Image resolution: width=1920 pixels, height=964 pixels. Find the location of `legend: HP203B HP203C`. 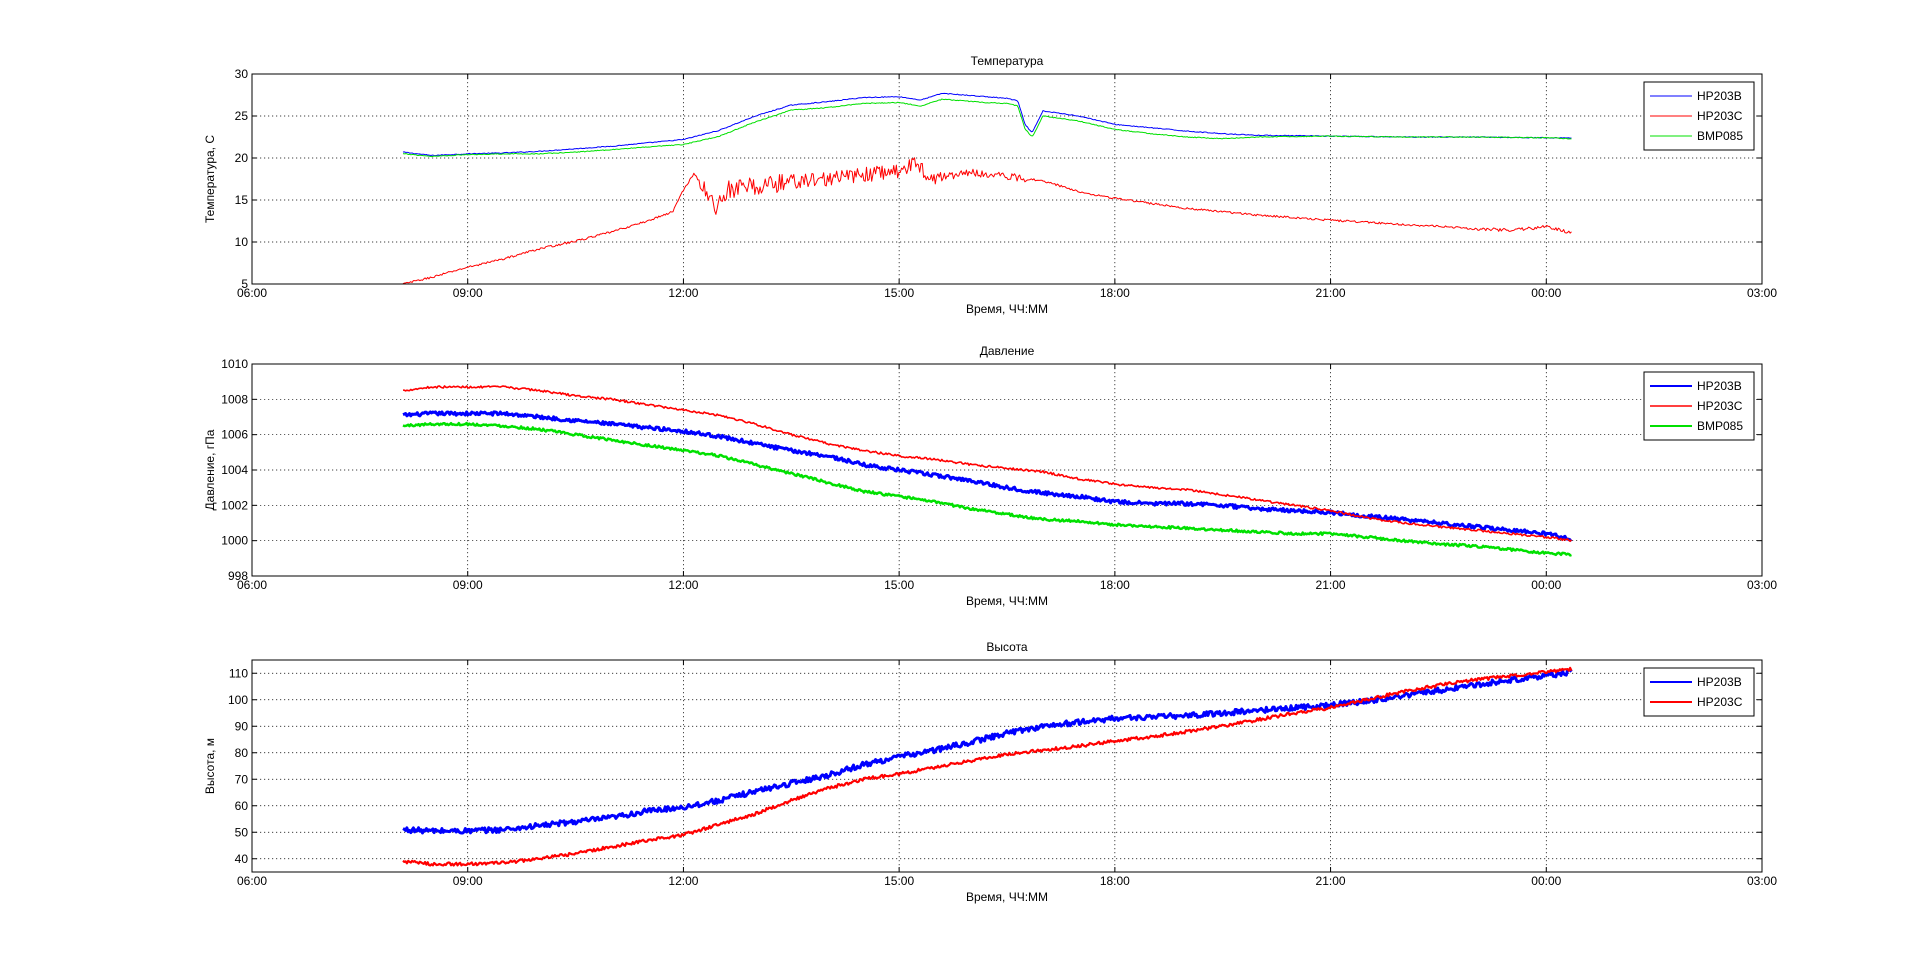

legend: HP203B HP203C is located at coordinates (1699, 692).